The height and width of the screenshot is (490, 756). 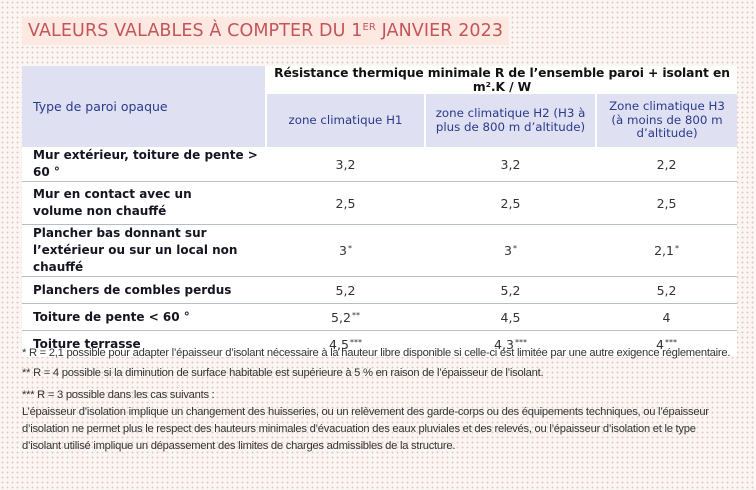 I want to click on table-row: Toiture de pente < 60 ° 5,2** 4,5 4, so click(x=380, y=317).